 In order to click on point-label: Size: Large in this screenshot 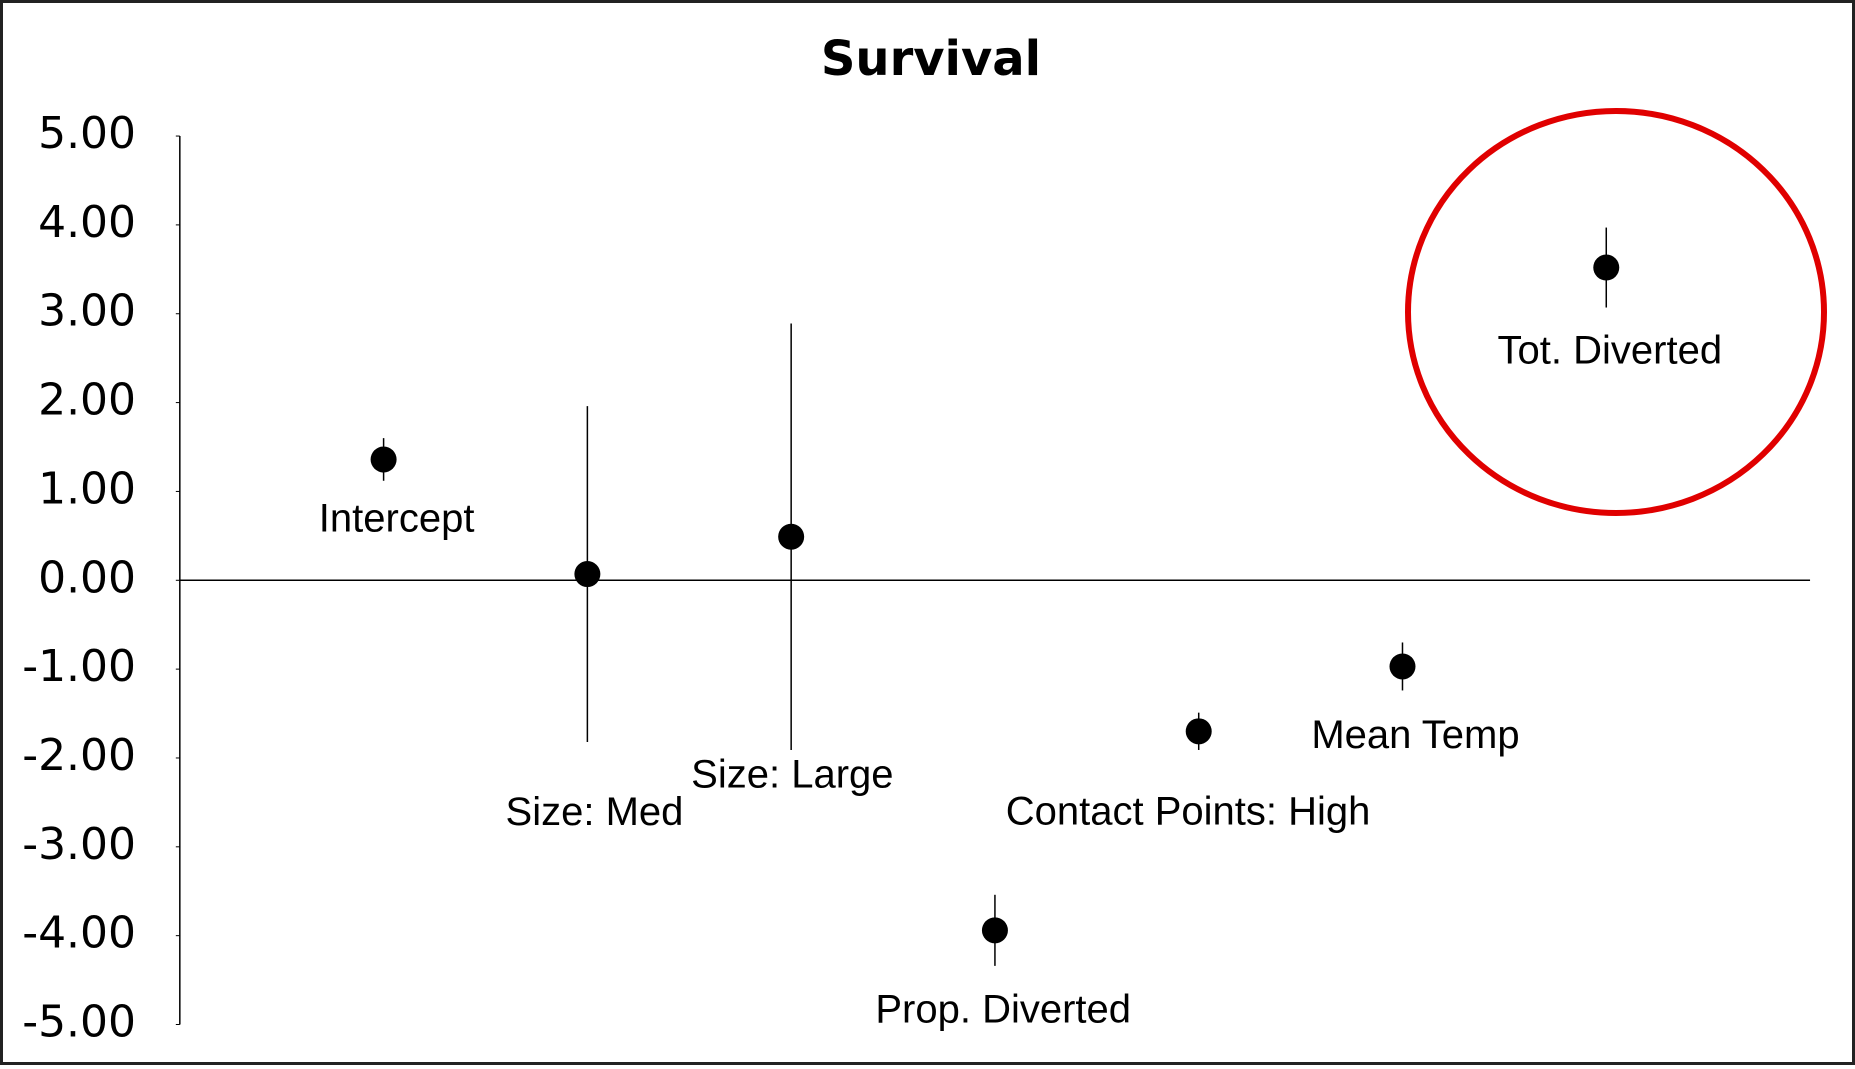, I will do `click(792, 774)`.